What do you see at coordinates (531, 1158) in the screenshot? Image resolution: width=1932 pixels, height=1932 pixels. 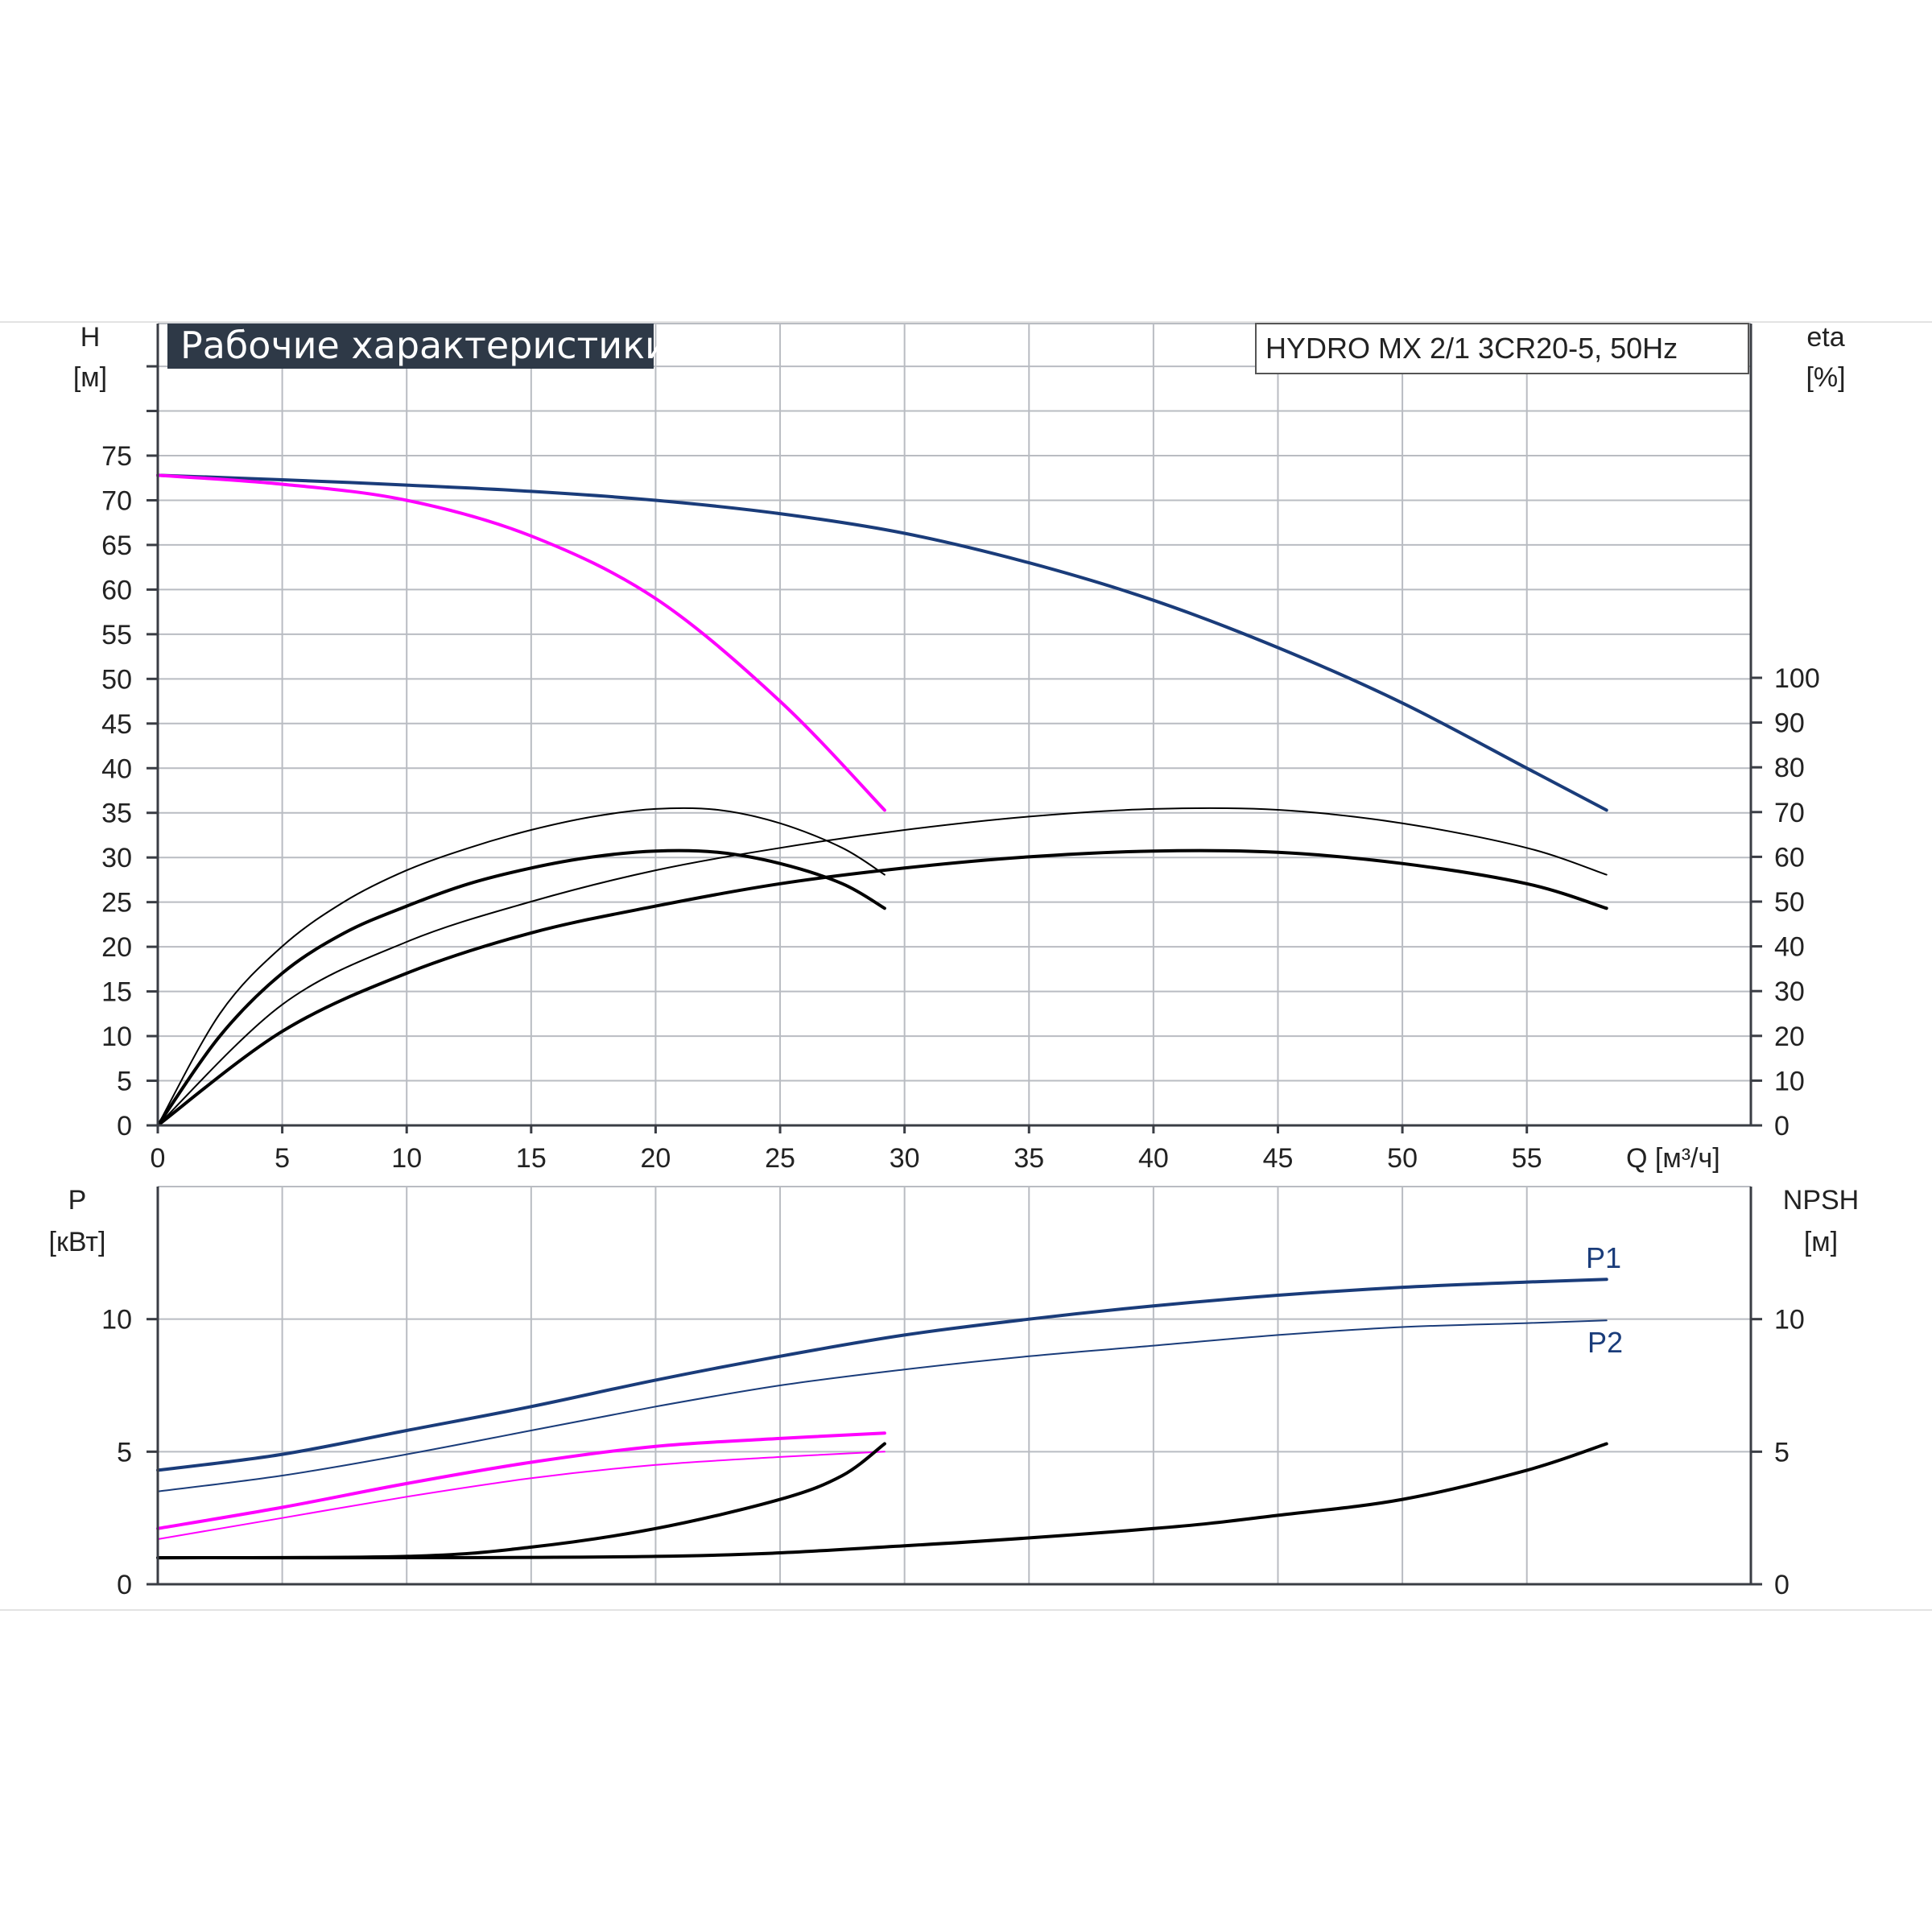 I see `x-tick-label: 15` at bounding box center [531, 1158].